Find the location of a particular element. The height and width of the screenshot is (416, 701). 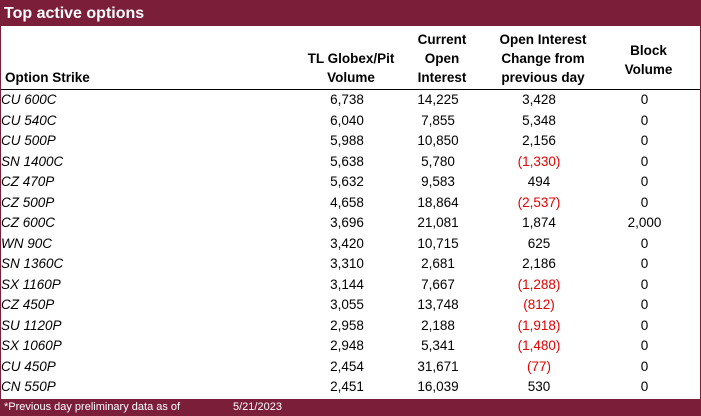

header-volume-line: Volume is located at coordinates (351, 77).